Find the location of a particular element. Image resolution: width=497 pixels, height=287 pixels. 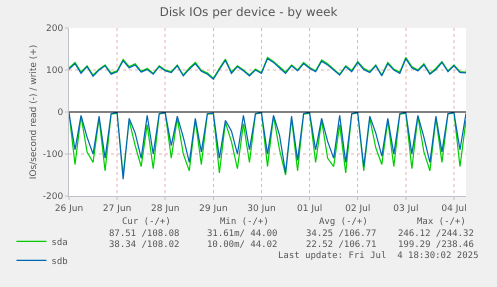

text: 246.12 /244.32 is located at coordinates (436, 234).